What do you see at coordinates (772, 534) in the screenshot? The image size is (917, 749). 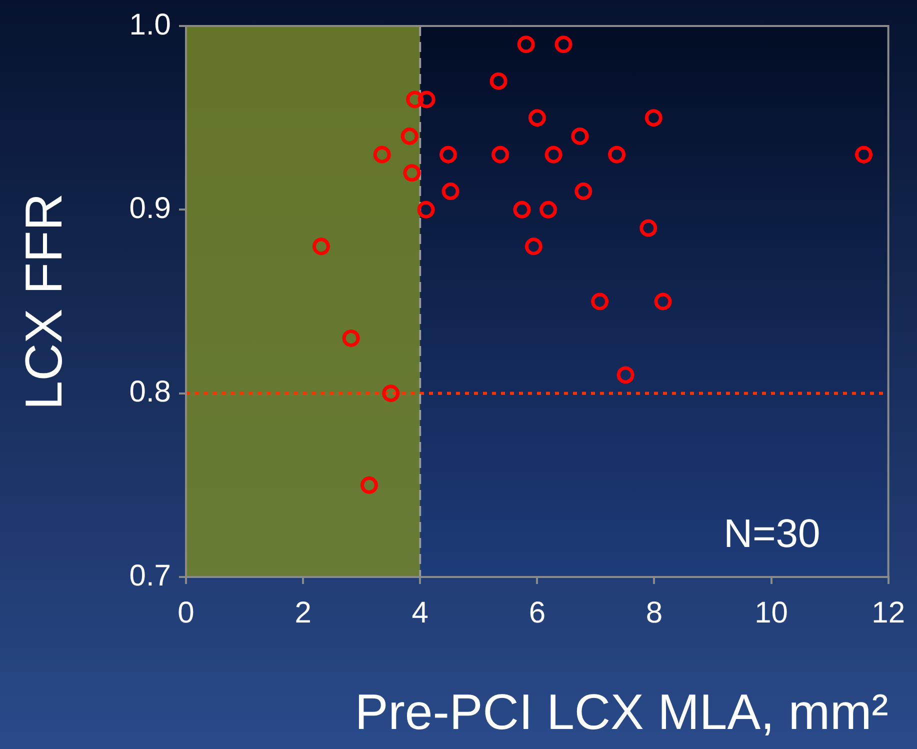 I see `annotation: N=30` at bounding box center [772, 534].